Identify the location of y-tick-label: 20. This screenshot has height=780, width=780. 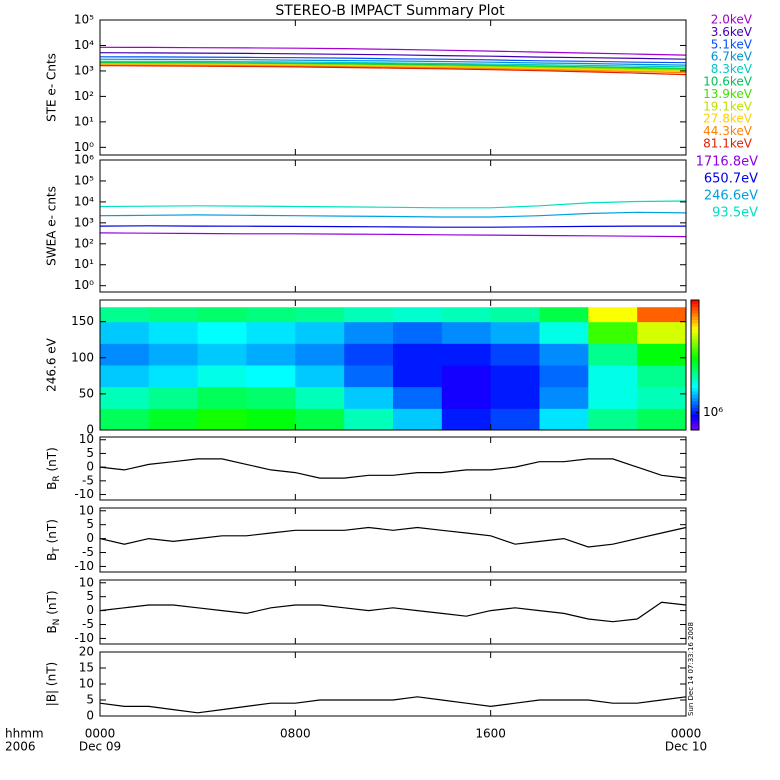
(86, 652).